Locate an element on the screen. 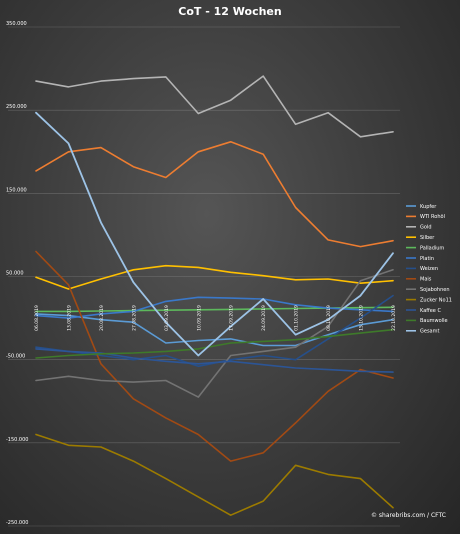 Image resolution: width=460 pixels, height=534 pixels. x-tick-label: 24.09.2019 is located at coordinates (264, 318).